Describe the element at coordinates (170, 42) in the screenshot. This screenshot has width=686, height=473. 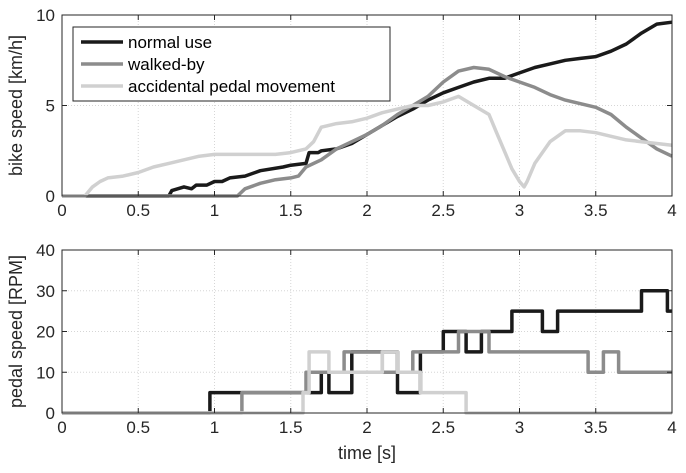
I see `legend-label-normal-use: normal use` at that location.